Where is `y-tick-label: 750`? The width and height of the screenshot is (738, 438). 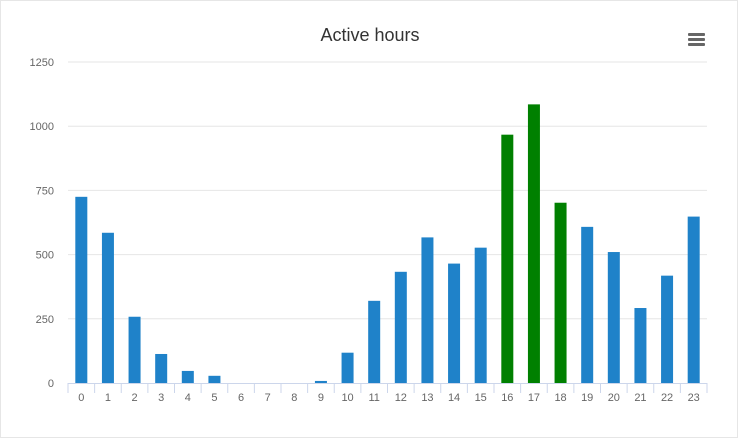
y-tick-label: 750 is located at coordinates (45, 191).